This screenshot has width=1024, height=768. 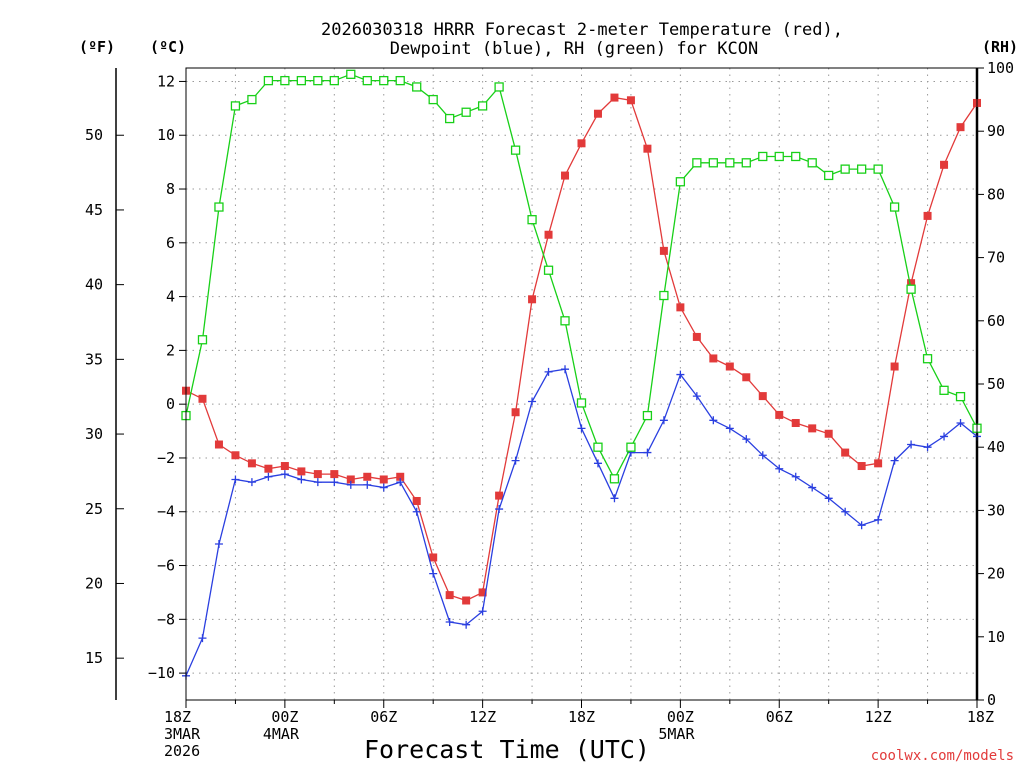 What do you see at coordinates (996, 384) in the screenshot?
I see `rh-tick-label: 50` at bounding box center [996, 384].